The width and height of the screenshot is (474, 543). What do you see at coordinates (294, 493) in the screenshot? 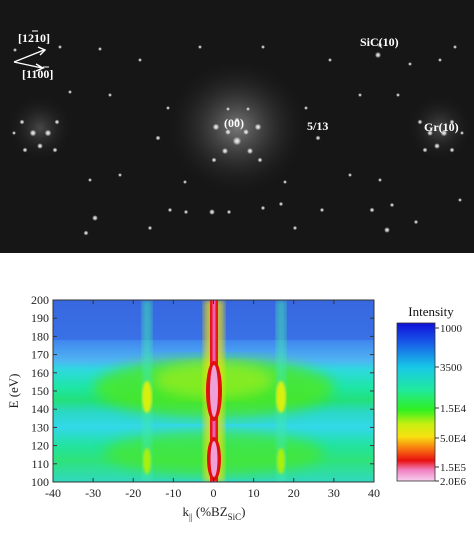
I see `x-tick-label: 20` at bounding box center [294, 493].